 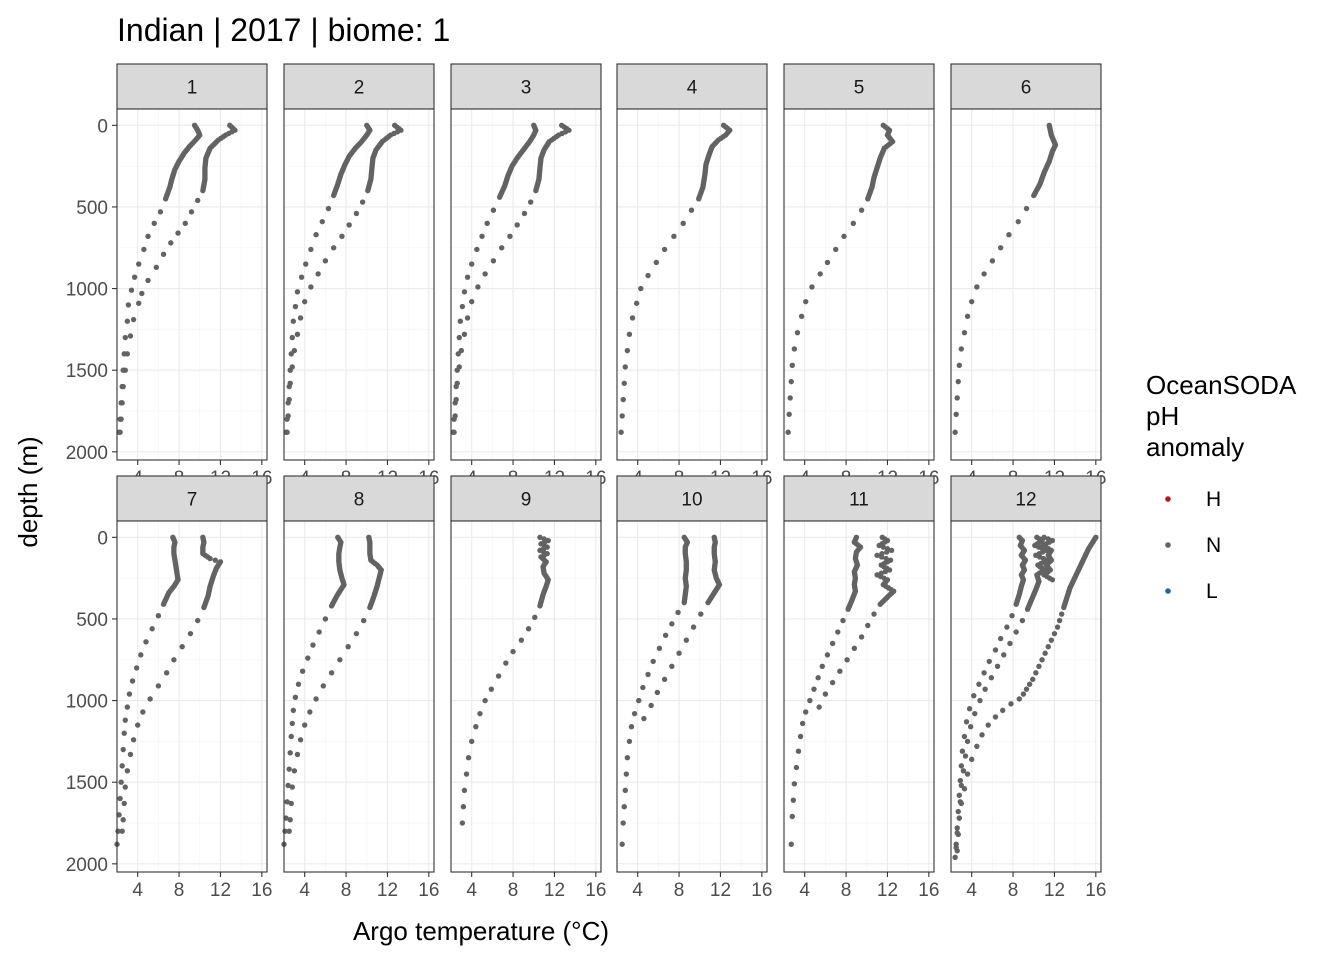 I want to click on y-tick-label: 1000, so click(x=87, y=290).